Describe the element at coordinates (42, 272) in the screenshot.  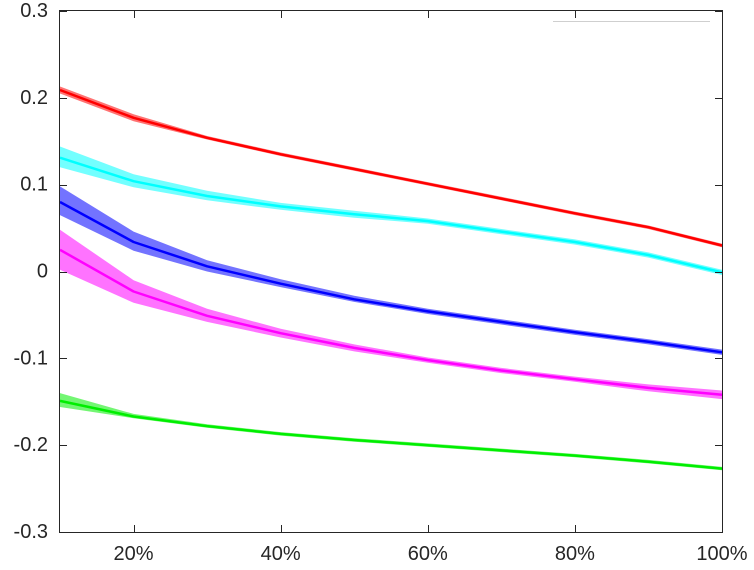
I see `y-tick-label: 0` at that location.